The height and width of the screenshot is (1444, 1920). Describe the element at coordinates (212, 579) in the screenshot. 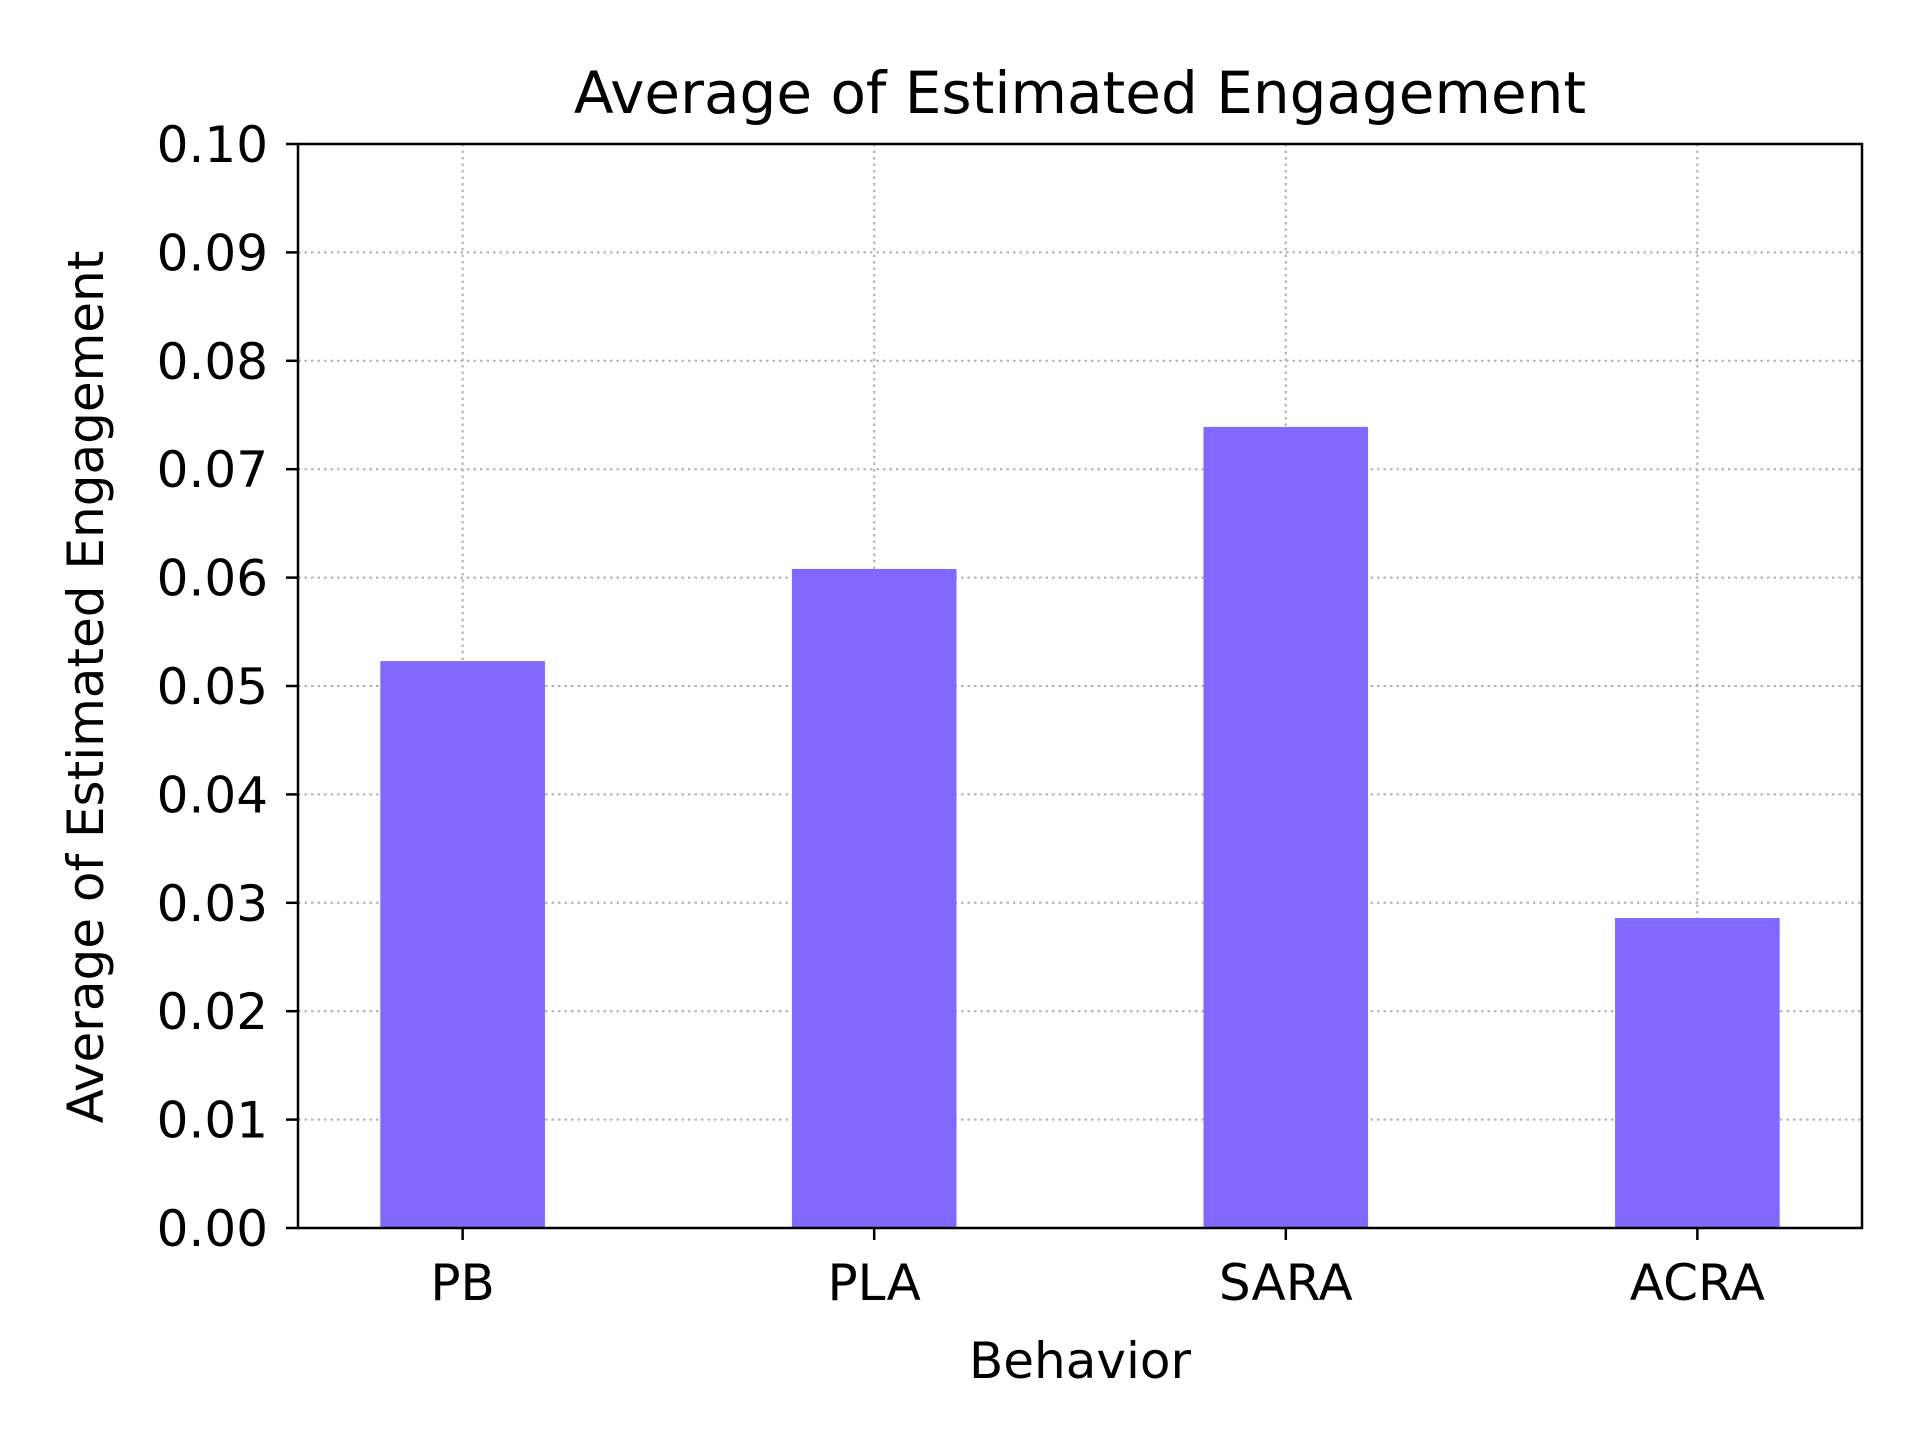

I see `y-tick-label: 0.06` at that location.